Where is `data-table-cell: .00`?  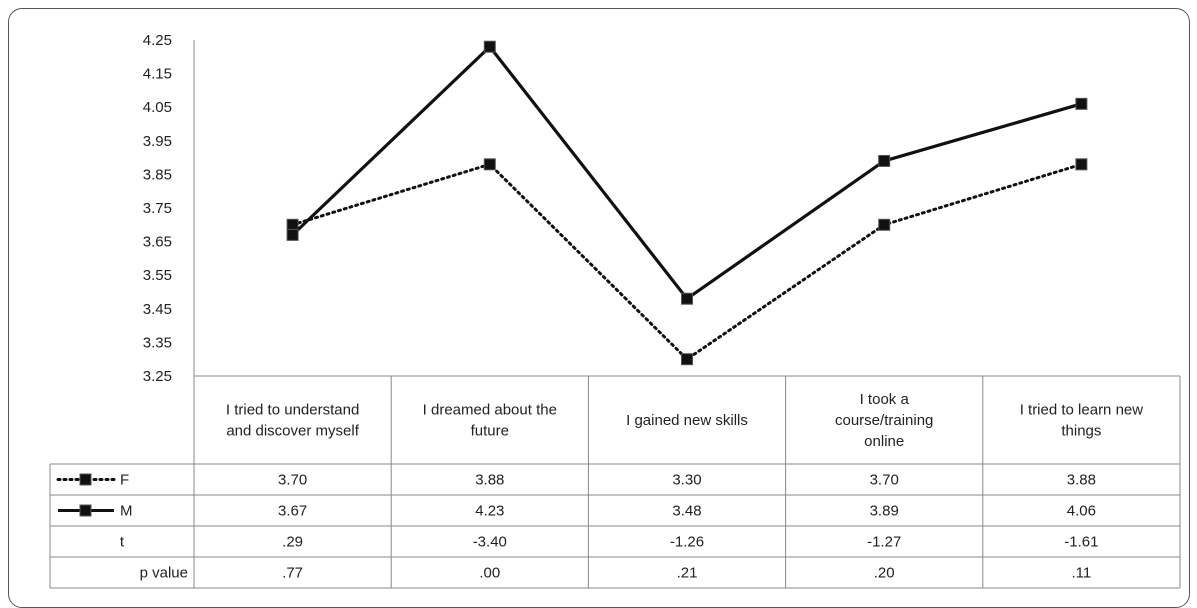
data-table-cell: .00 is located at coordinates (489, 573).